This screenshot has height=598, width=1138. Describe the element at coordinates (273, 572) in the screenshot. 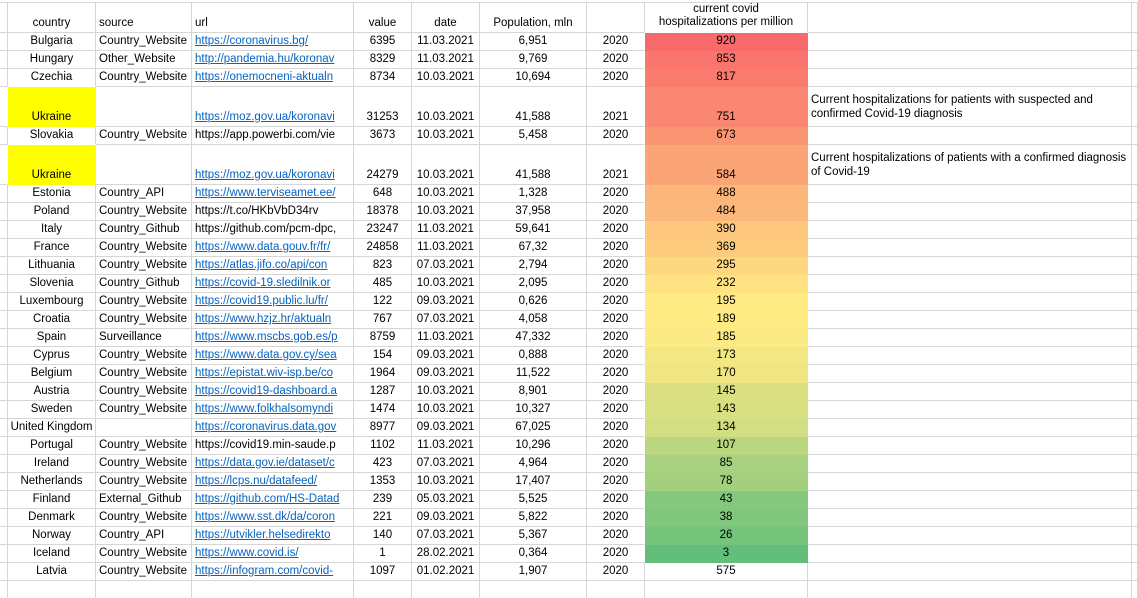

I see `cell-url-link: https://infogram.com/covid-` at that location.